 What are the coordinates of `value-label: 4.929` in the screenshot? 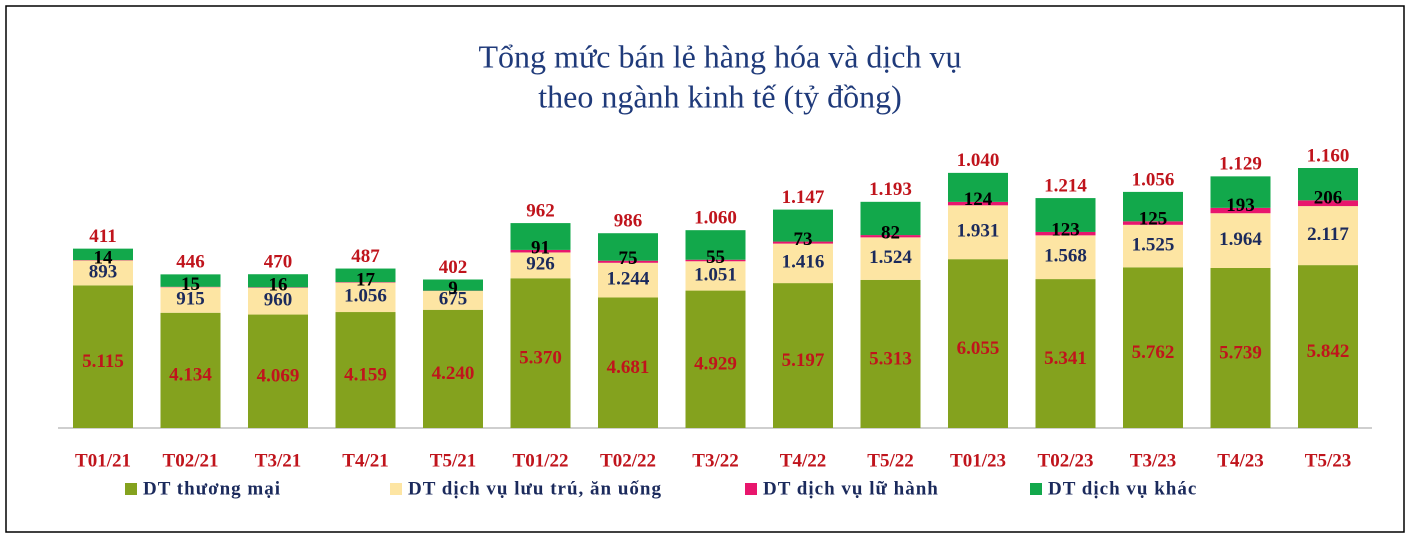 It's located at (715, 364).